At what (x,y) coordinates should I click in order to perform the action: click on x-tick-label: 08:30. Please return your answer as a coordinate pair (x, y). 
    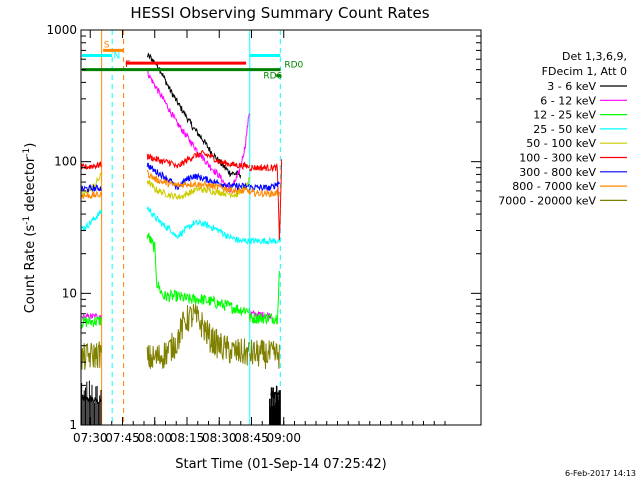
    Looking at the image, I should click on (219, 438).